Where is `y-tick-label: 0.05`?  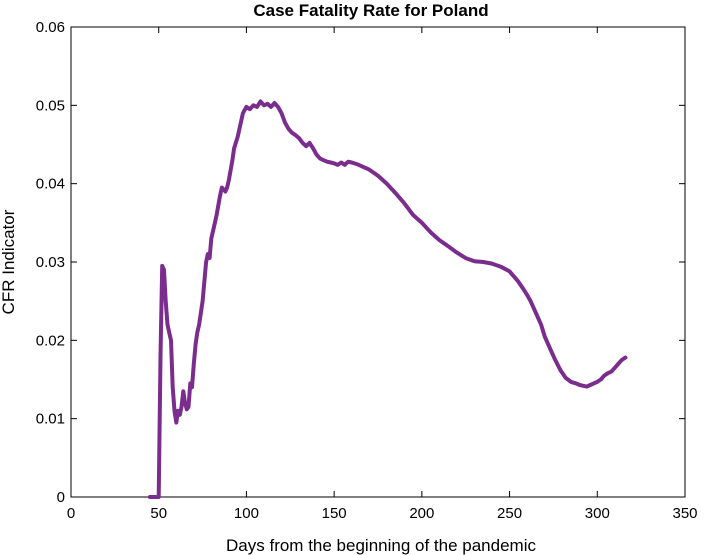 y-tick-label: 0.05 is located at coordinates (50, 105).